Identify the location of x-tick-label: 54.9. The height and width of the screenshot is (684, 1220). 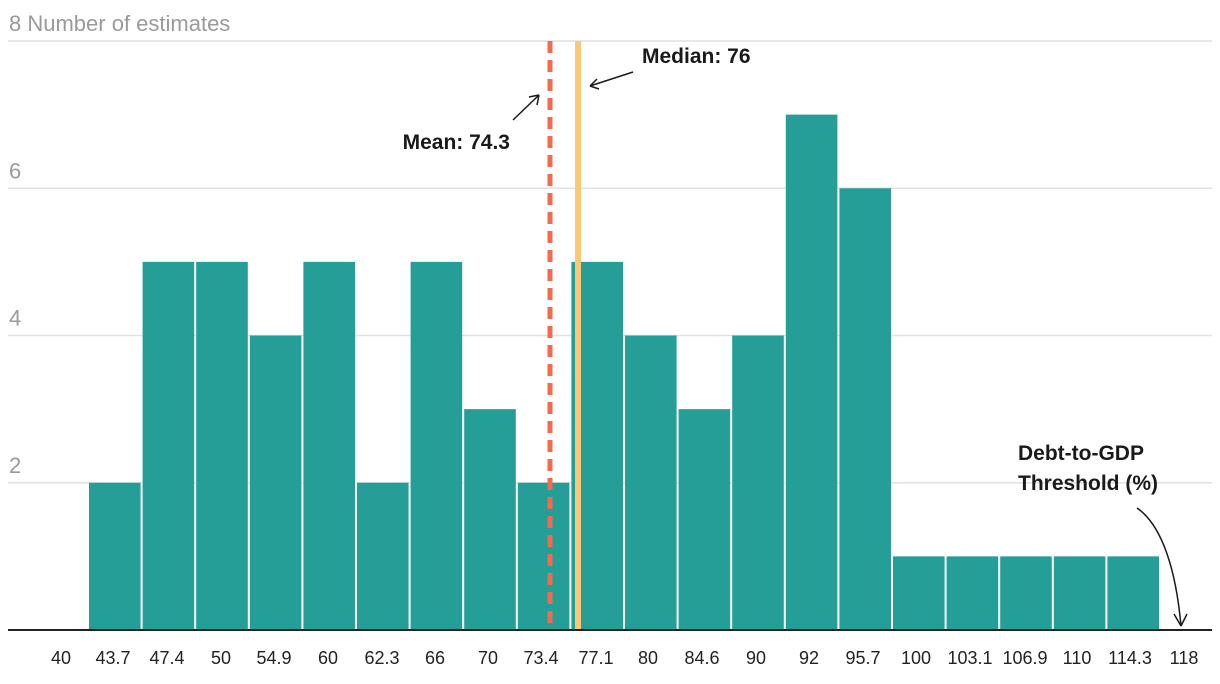
(273, 658).